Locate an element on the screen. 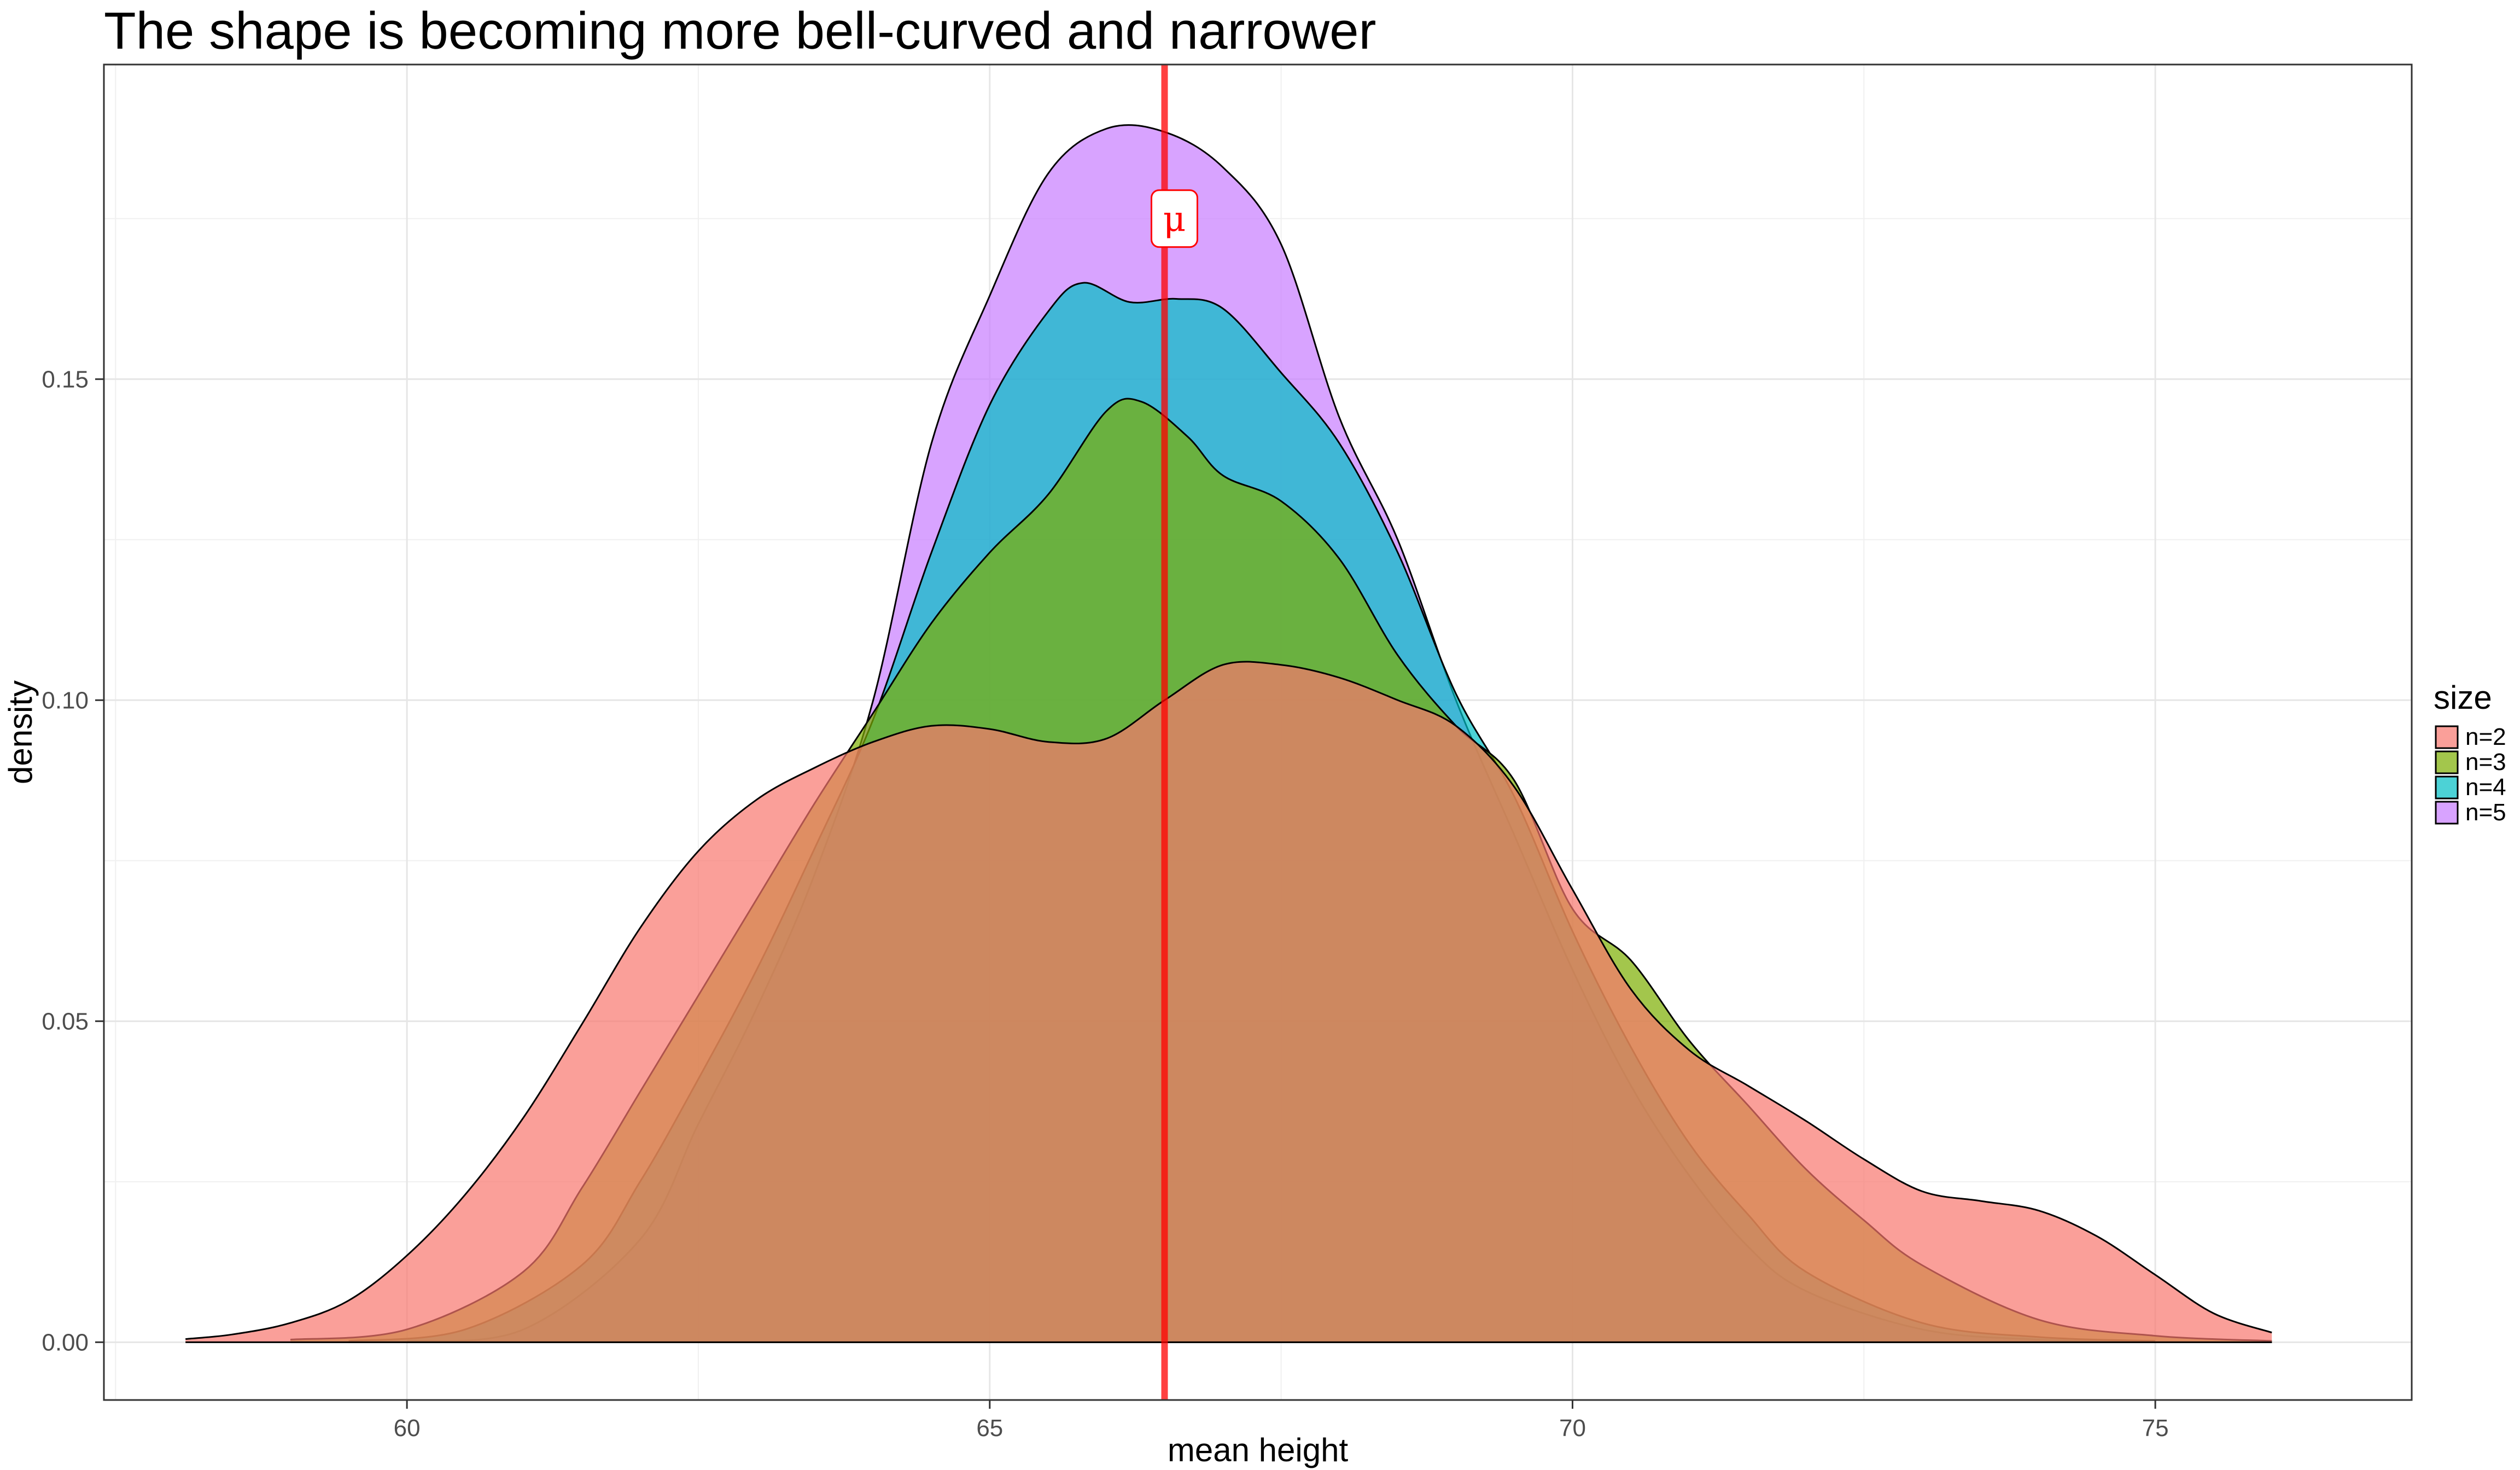 This screenshot has height=1470, width=2520. y-axis-title: density is located at coordinates (20, 732).